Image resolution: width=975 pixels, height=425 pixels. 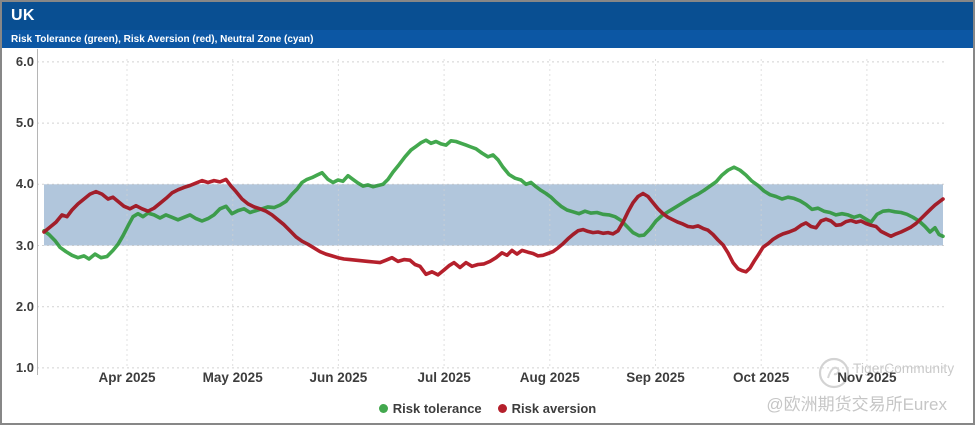 What do you see at coordinates (127, 377) in the screenshot?
I see `x-tick-label: Apr 2025` at bounding box center [127, 377].